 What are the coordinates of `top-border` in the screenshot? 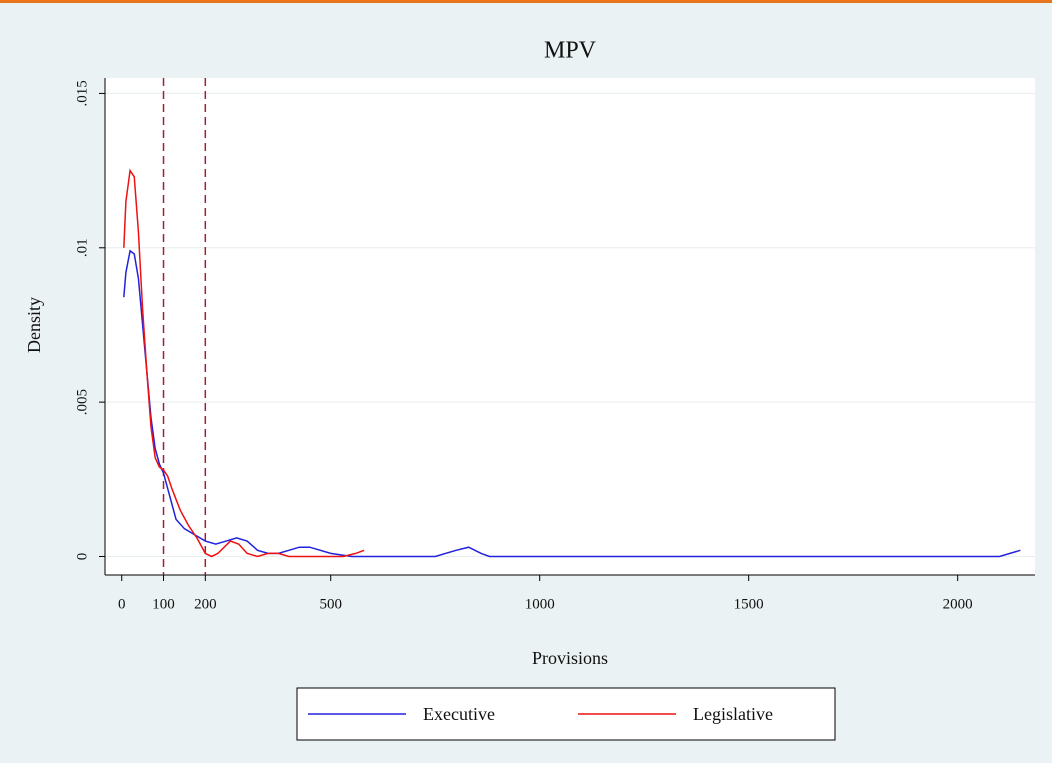 It's located at (526, 1).